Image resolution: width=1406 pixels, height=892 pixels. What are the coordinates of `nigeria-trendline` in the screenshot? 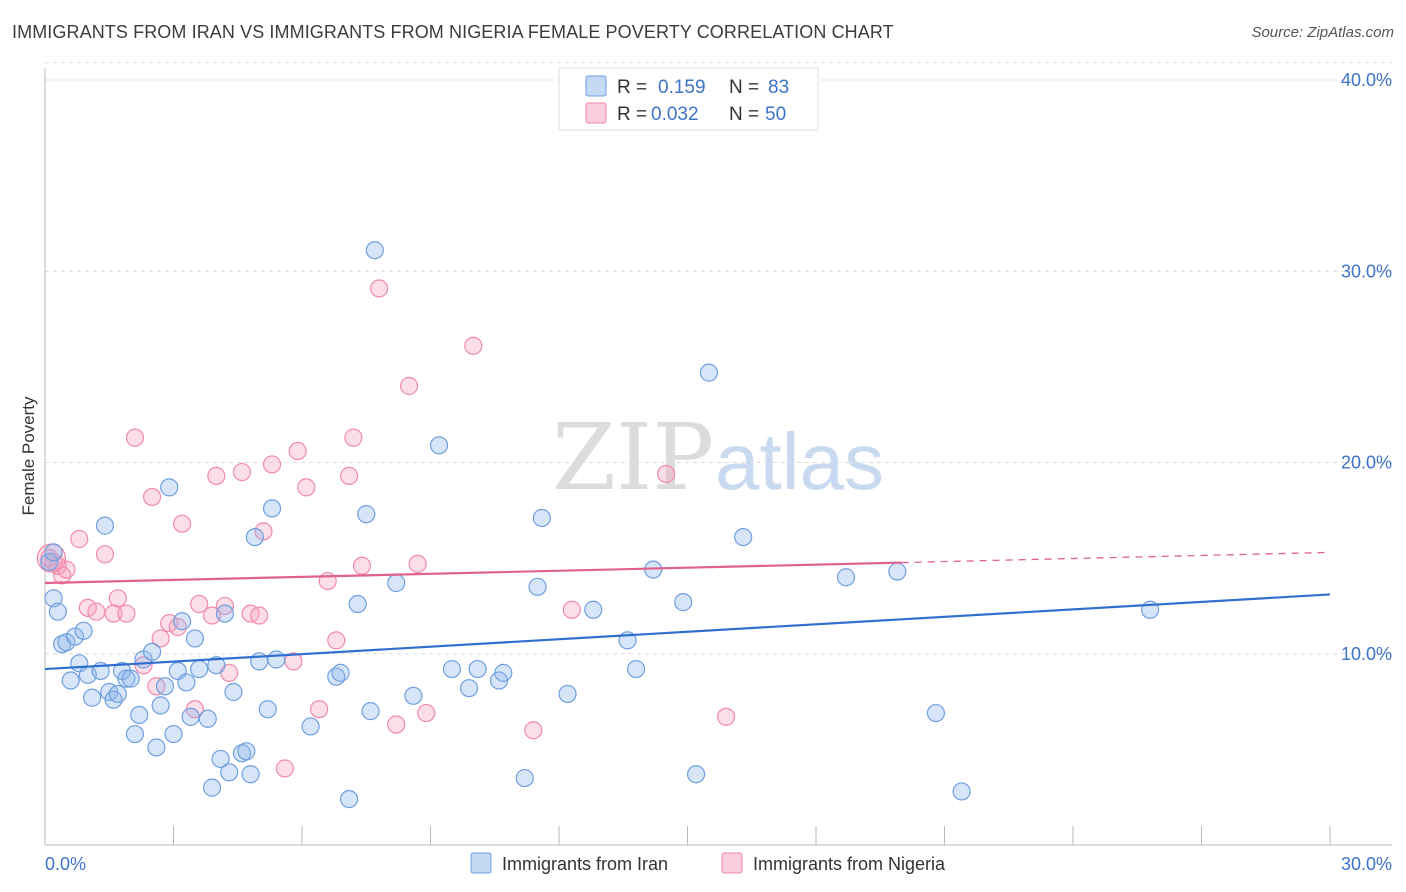 It's located at (473, 573).